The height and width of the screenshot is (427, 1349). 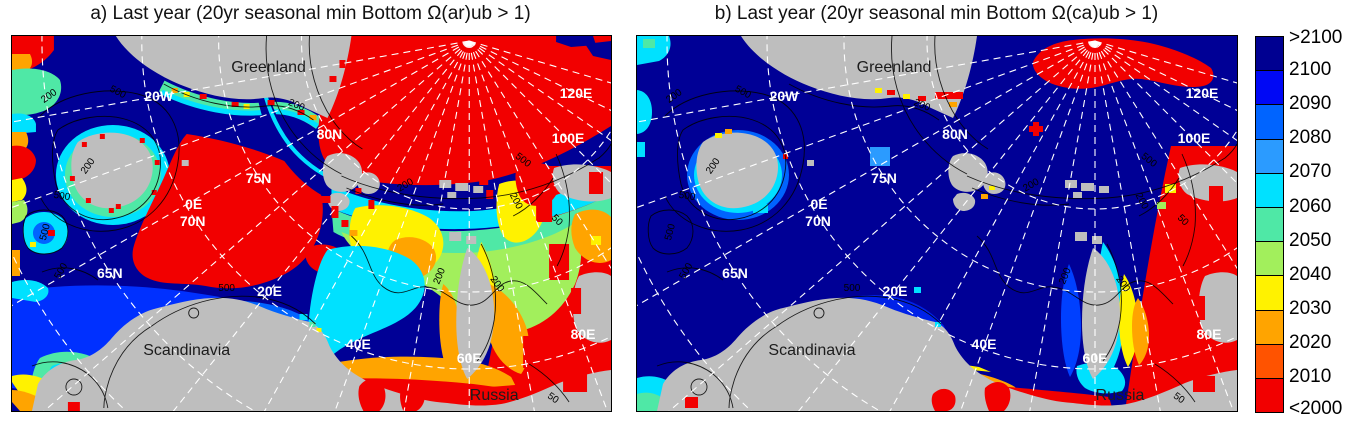 I want to click on colorbar-tick-label: 2070, so click(x=1310, y=171).